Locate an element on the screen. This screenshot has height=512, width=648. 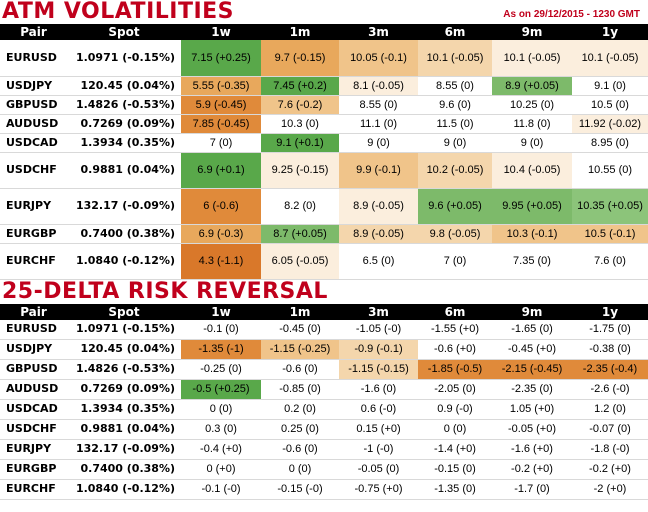
value-cell-9m: -2.35 (0) is located at coordinates (532, 389).